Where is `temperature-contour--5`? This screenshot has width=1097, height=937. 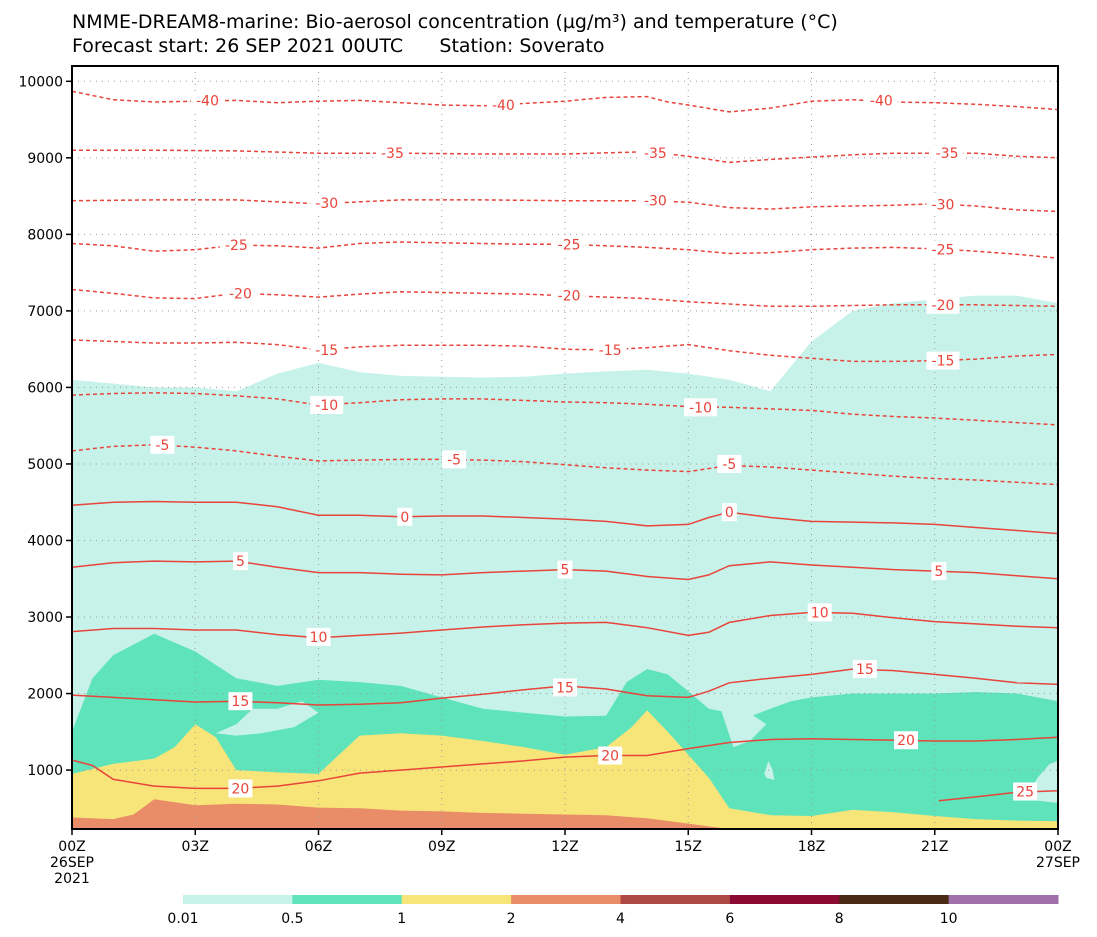
temperature-contour--5 is located at coordinates (565, 465).